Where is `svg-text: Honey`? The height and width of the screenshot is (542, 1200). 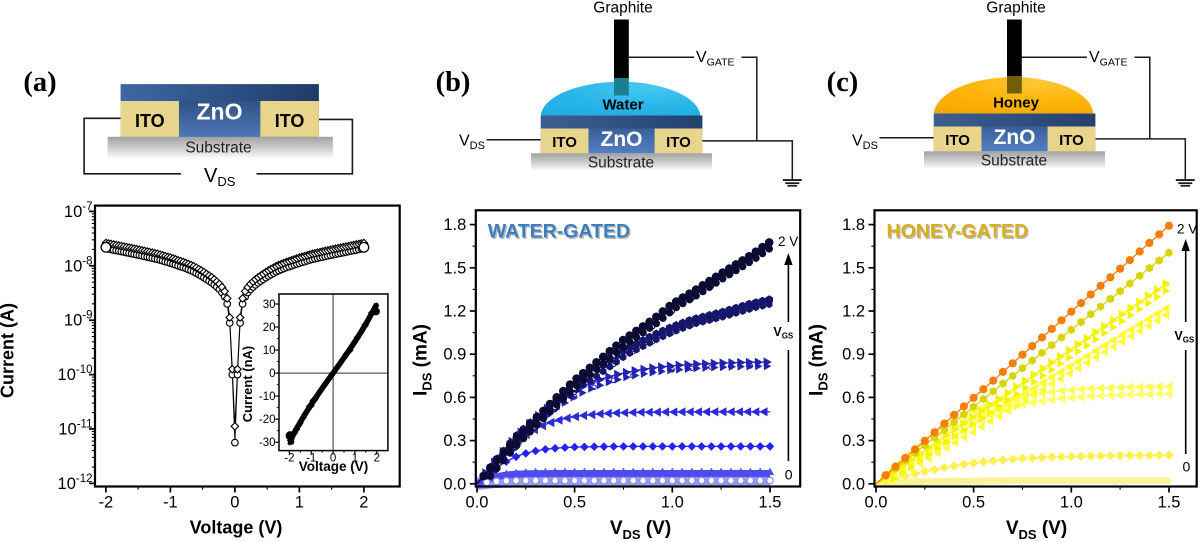
svg-text: Honey is located at coordinates (1016, 103).